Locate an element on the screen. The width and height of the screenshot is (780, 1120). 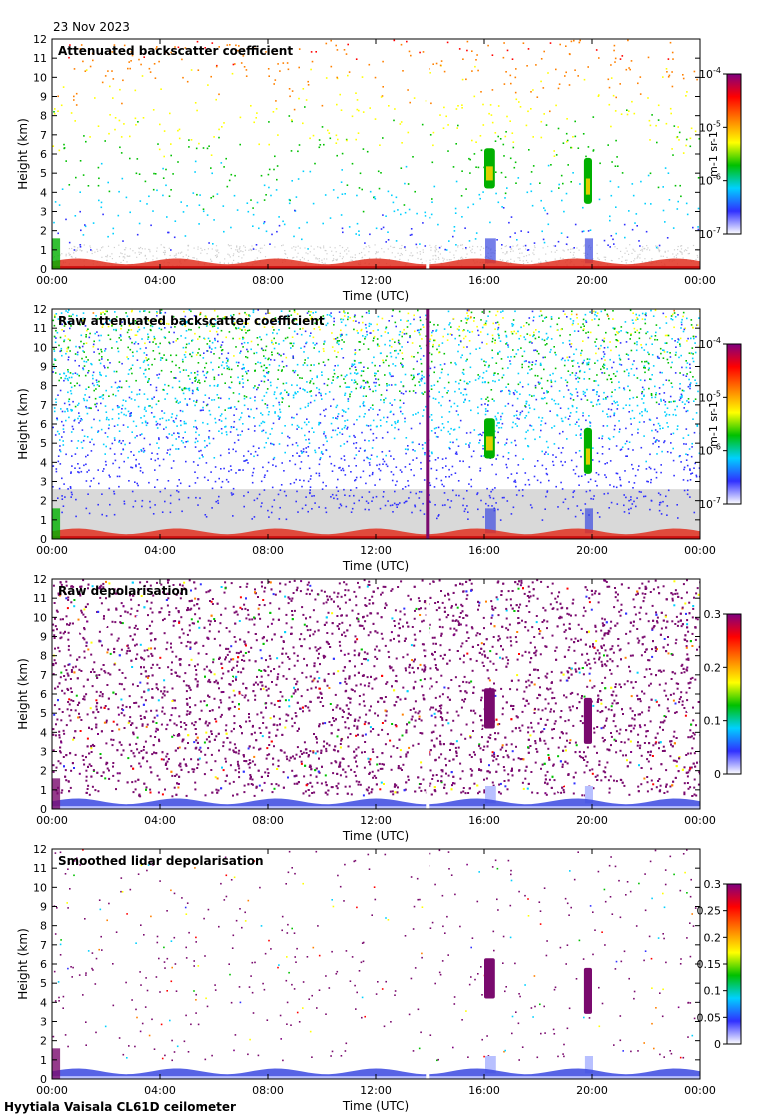
y-tick-label: 4 is located at coordinates (43, 192).